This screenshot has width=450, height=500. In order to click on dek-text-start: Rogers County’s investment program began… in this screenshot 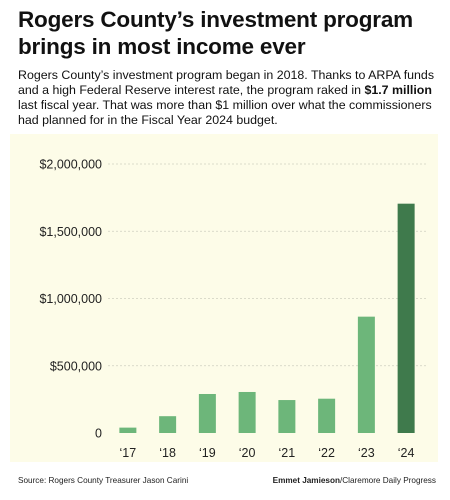, I will do `click(226, 82)`.